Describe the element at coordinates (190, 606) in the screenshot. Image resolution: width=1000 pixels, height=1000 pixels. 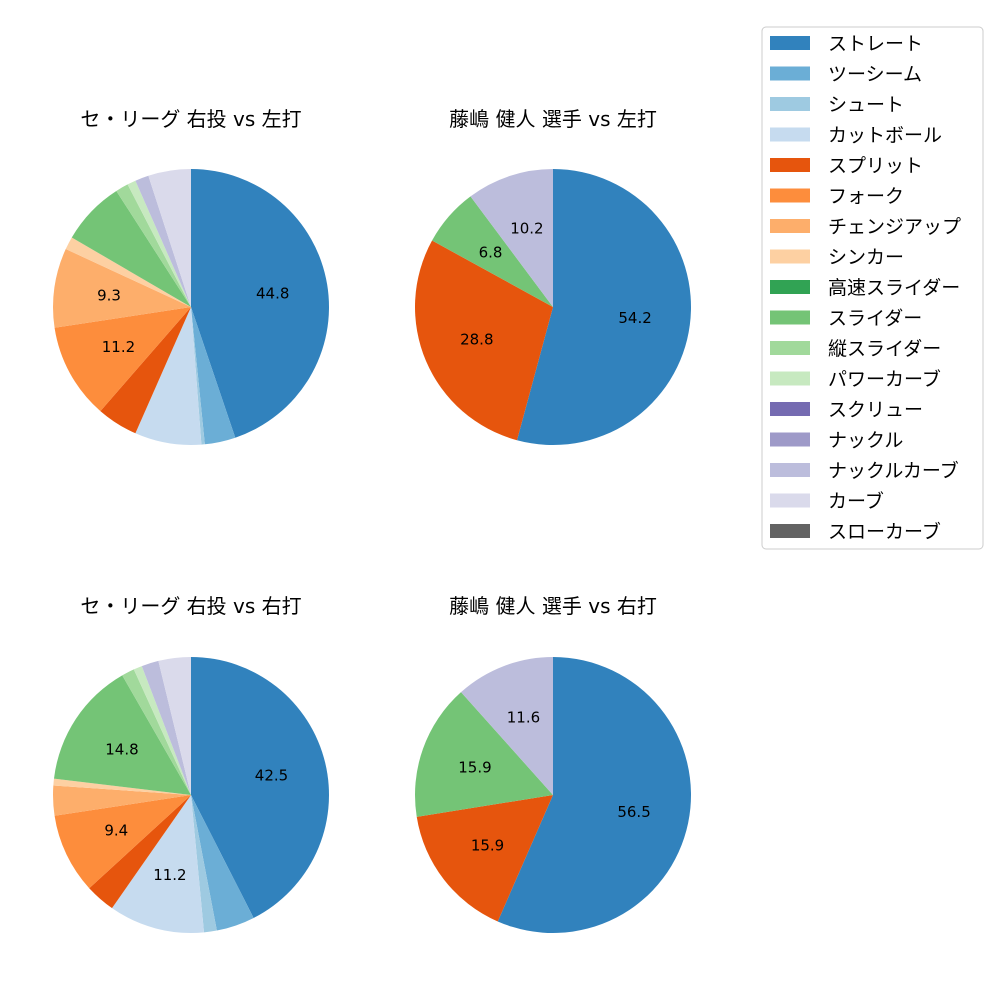
I see `pie-title: セ・リーグ 右投 vs 右打` at that location.